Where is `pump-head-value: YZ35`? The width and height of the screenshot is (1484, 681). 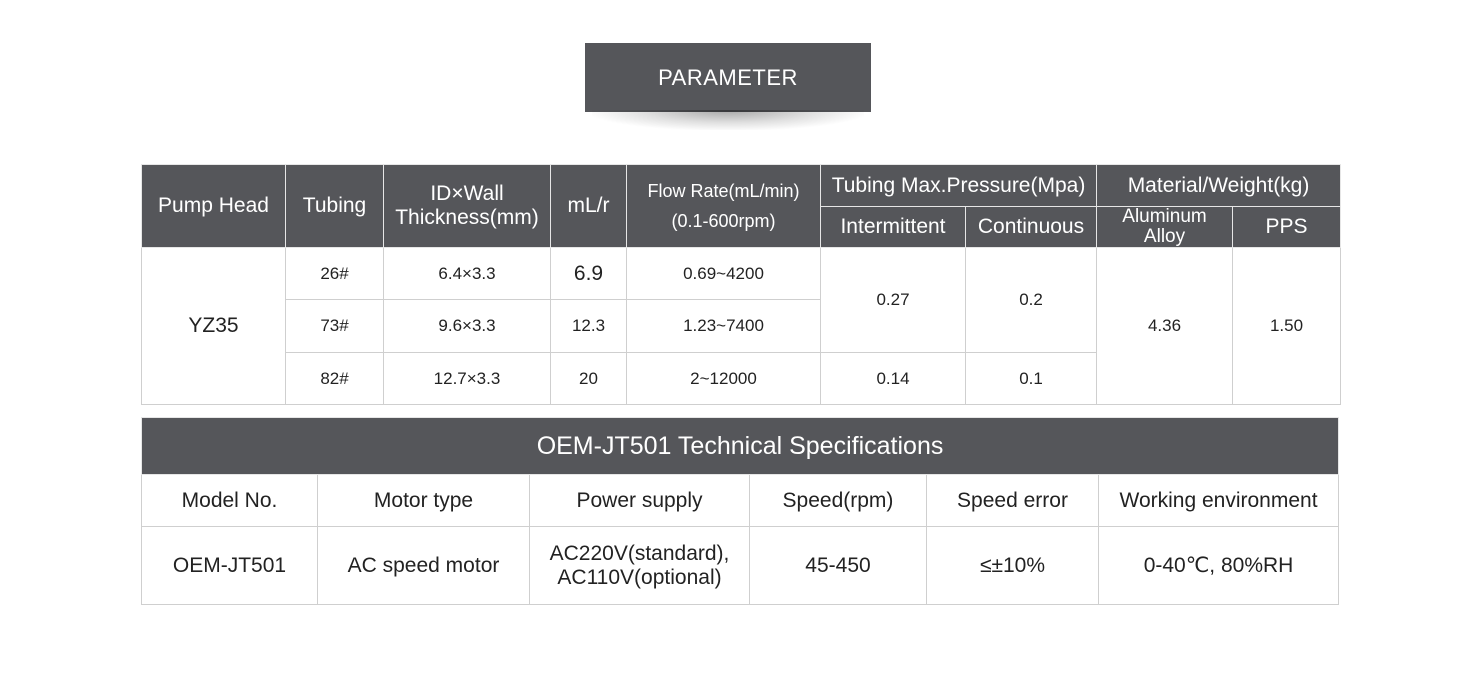 pump-head-value: YZ35 is located at coordinates (213, 326).